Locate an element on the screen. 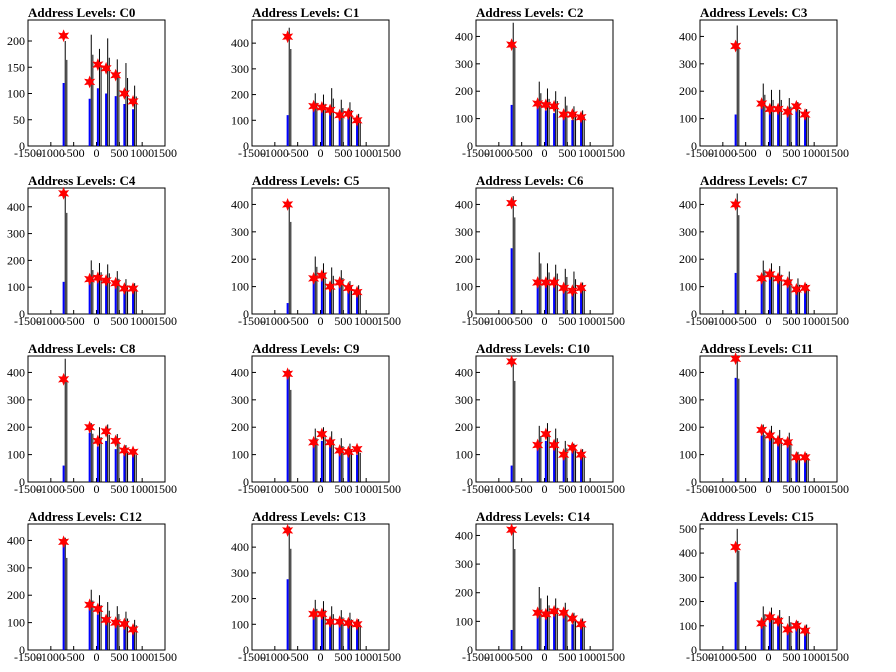  chart-title: Address Levels: C14 is located at coordinates (533, 516).